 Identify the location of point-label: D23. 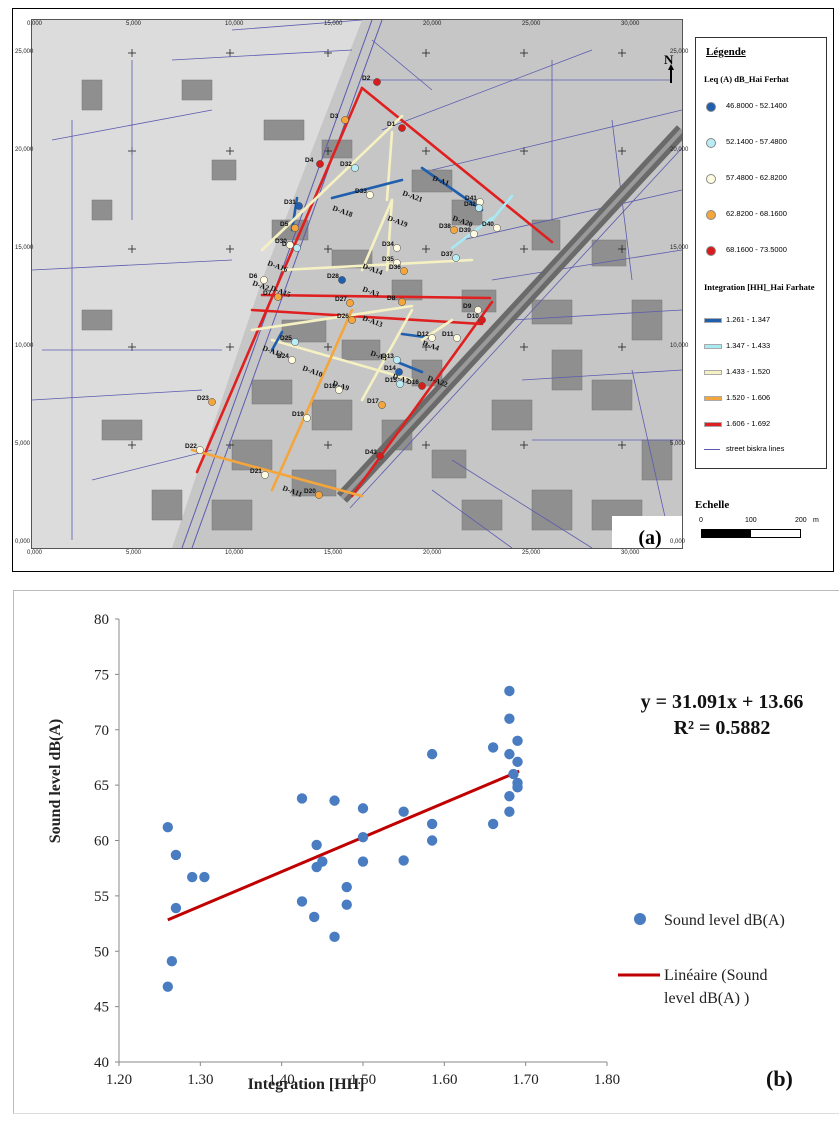
(203, 398).